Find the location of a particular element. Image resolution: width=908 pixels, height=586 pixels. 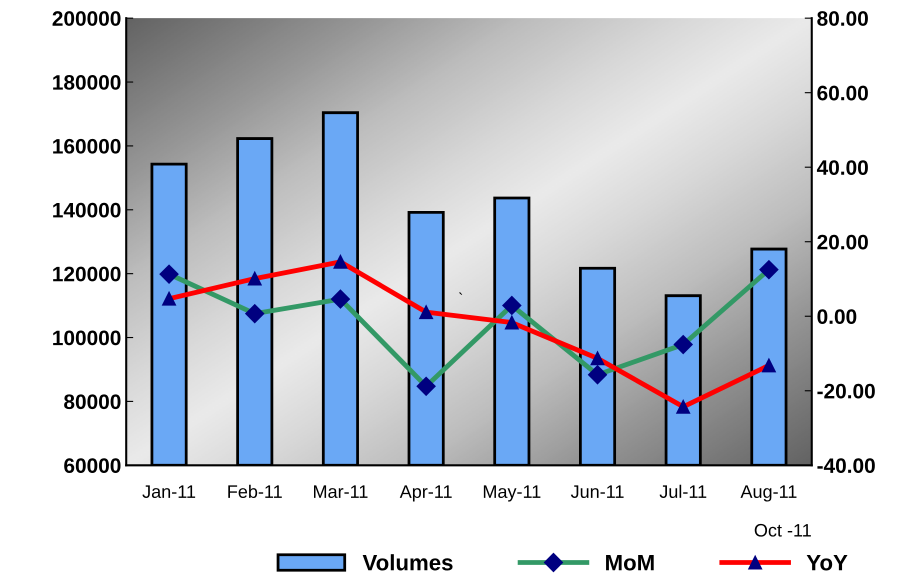

x-tick-label: May-11 is located at coordinates (512, 493).